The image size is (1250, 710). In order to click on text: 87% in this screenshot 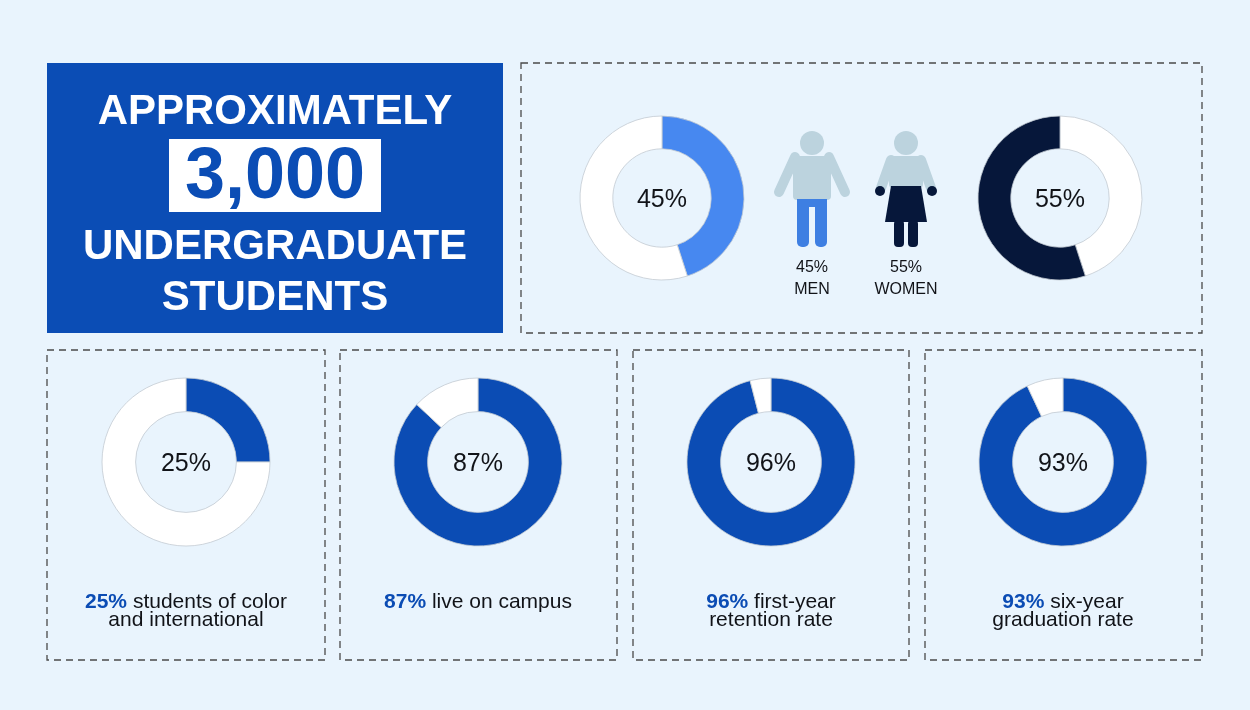, I will do `click(478, 462)`.